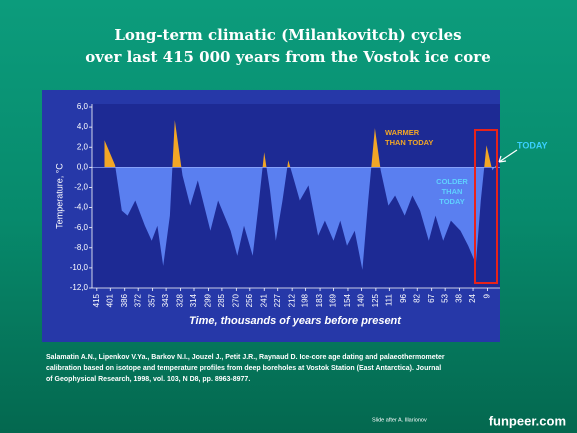  What do you see at coordinates (81, 227) in the screenshot?
I see `y-tick-label: -6,0` at bounding box center [81, 227].